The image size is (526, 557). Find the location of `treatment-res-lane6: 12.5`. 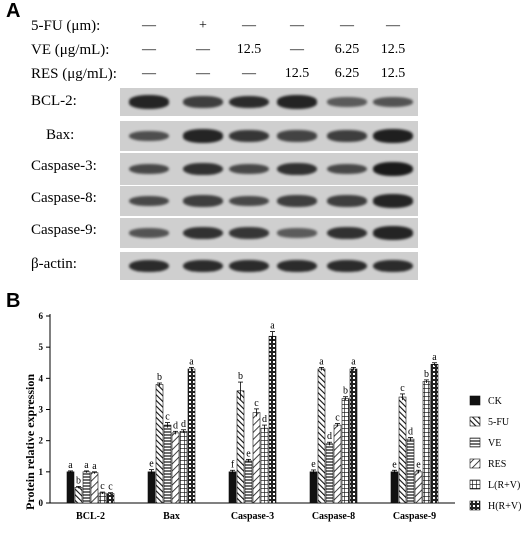

treatment-res-lane6: 12.5 is located at coordinates (393, 73).